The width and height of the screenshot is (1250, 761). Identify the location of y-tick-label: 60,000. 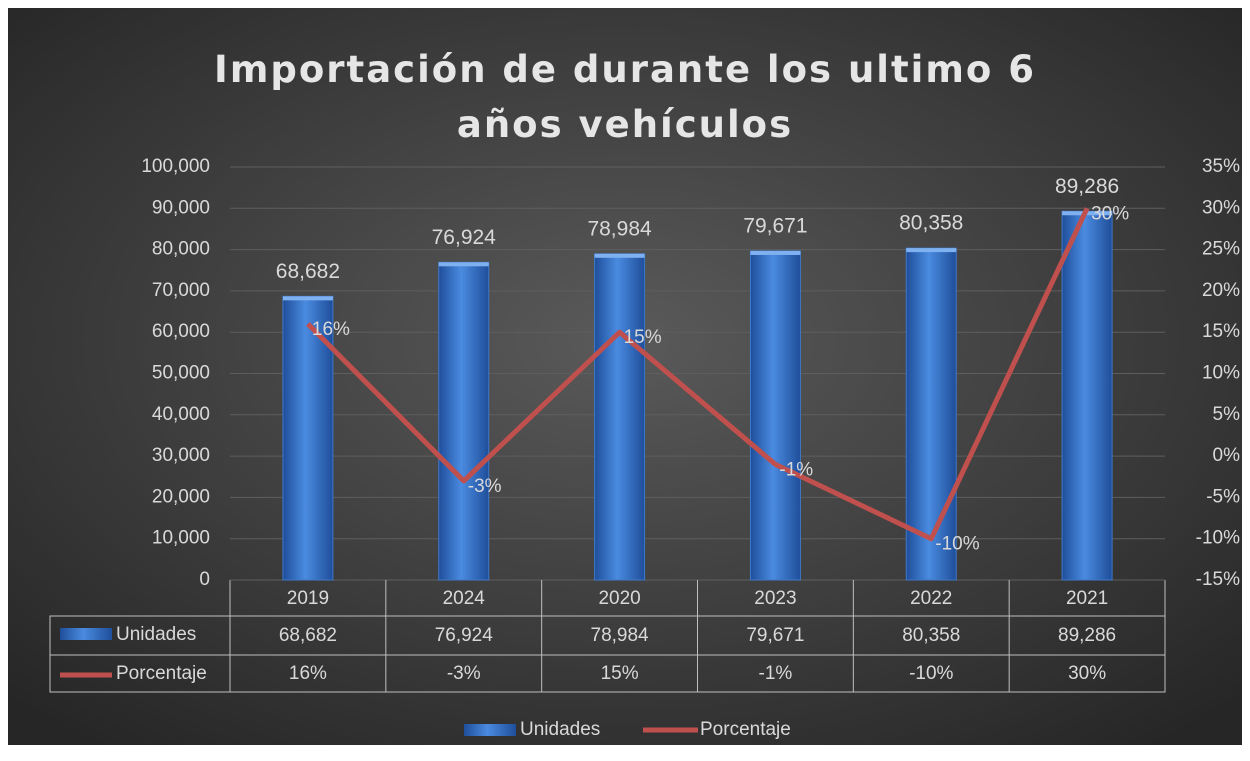
(181, 331).